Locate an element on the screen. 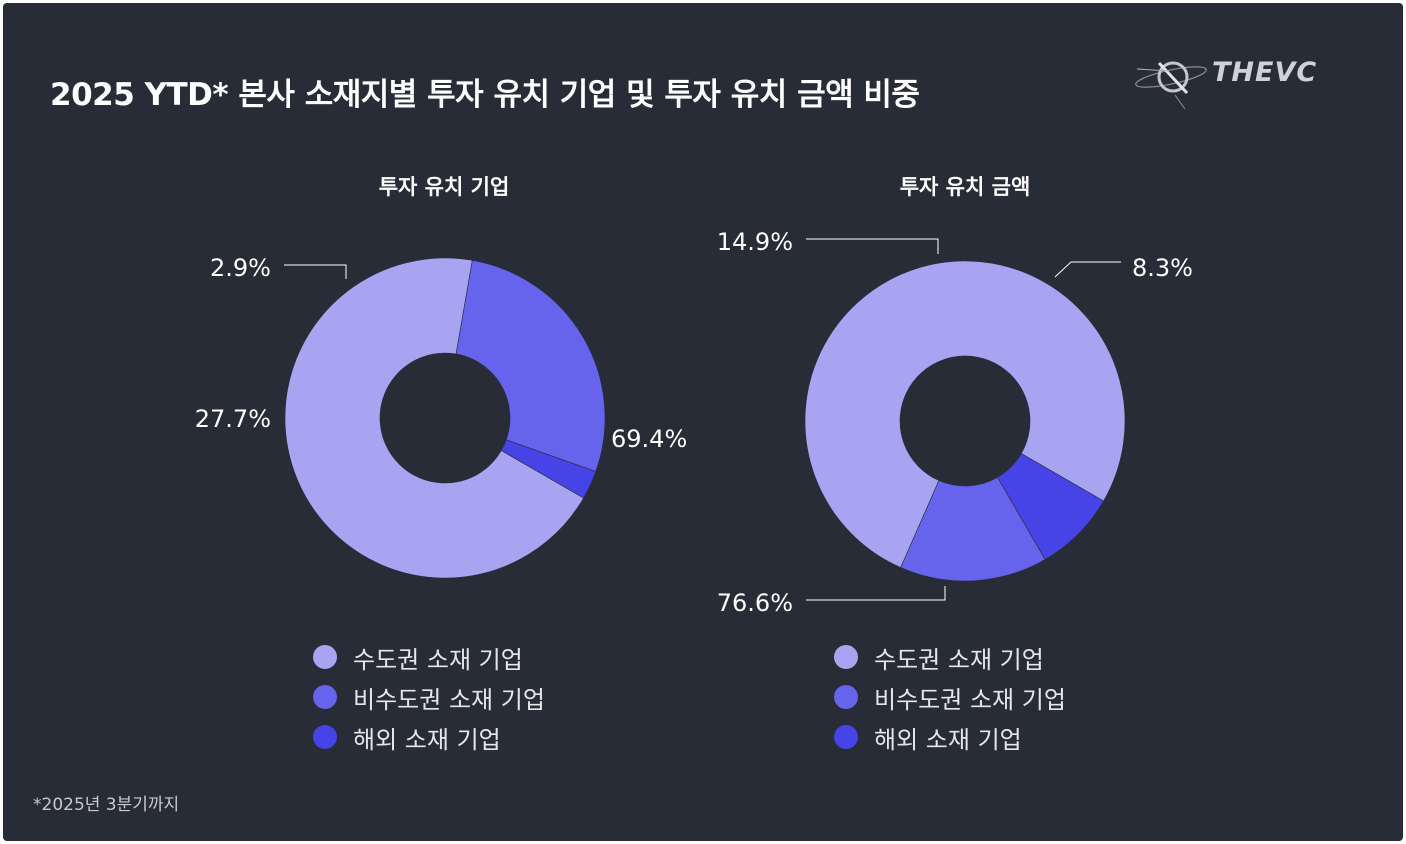 The height and width of the screenshot is (844, 1406). legend-amount: 수도권 소재 기업 비수도권 소재 기업 해외 소재 기업 is located at coordinates (950, 697).